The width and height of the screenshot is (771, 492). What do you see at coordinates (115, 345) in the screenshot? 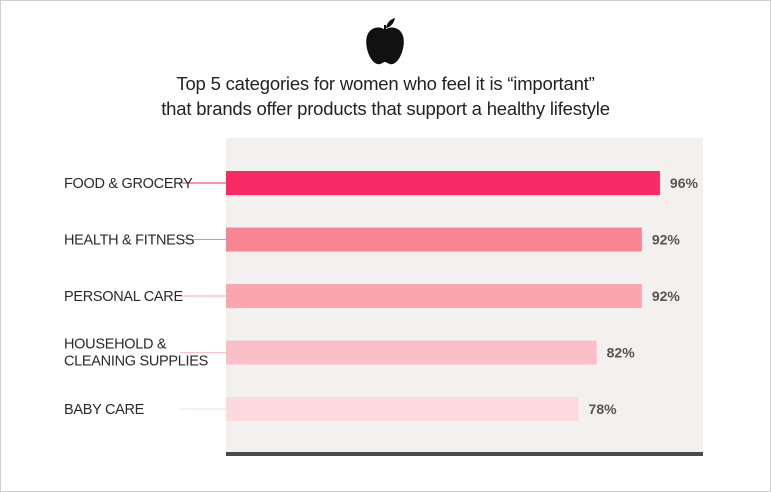
I see `category-label: HOUSEHOLD &` at bounding box center [115, 345].